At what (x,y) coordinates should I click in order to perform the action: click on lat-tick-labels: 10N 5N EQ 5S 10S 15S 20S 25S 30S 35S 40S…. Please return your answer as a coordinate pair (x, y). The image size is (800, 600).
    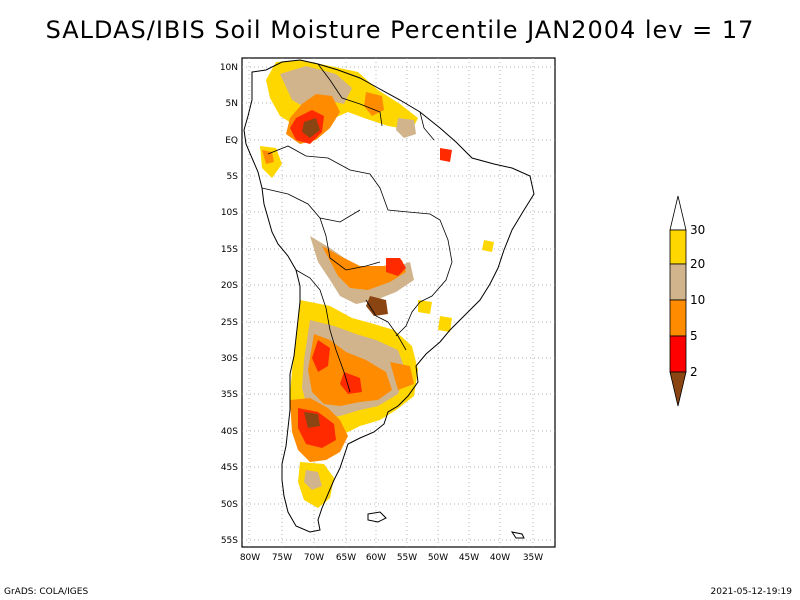
    Looking at the image, I should click on (229, 304).